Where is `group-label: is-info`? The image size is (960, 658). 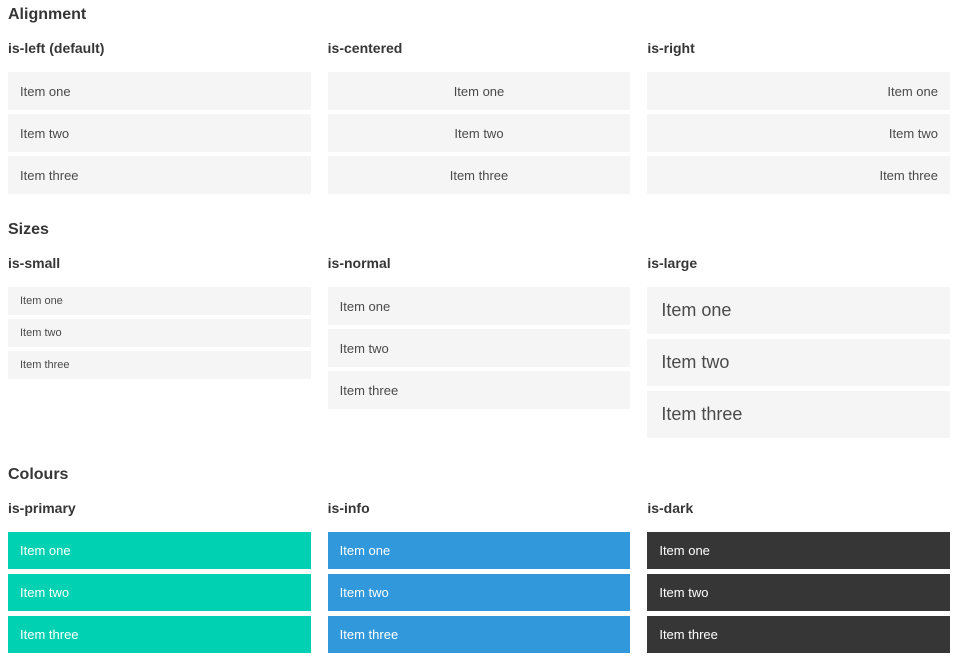
group-label: is-info is located at coordinates (348, 508).